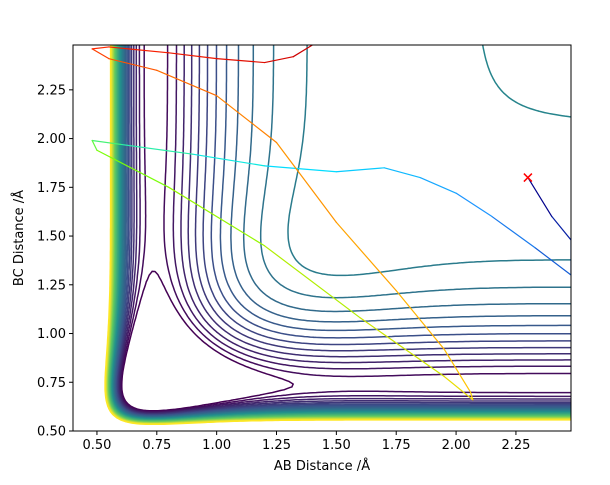 This screenshot has width=610, height=485. What do you see at coordinates (51, 383) in the screenshot?
I see `y-tick-label: 0.75` at bounding box center [51, 383].